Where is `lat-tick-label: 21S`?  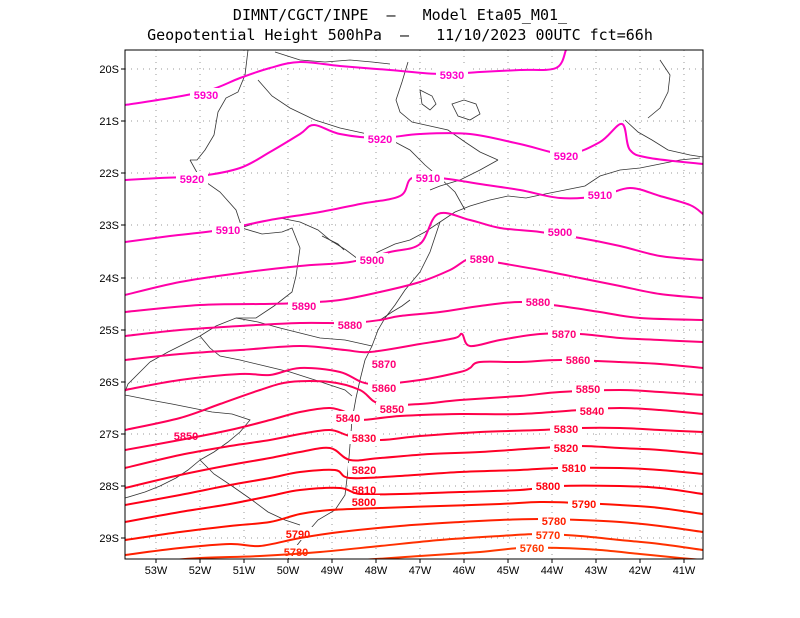 lat-tick-label: 21S is located at coordinates (109, 122).